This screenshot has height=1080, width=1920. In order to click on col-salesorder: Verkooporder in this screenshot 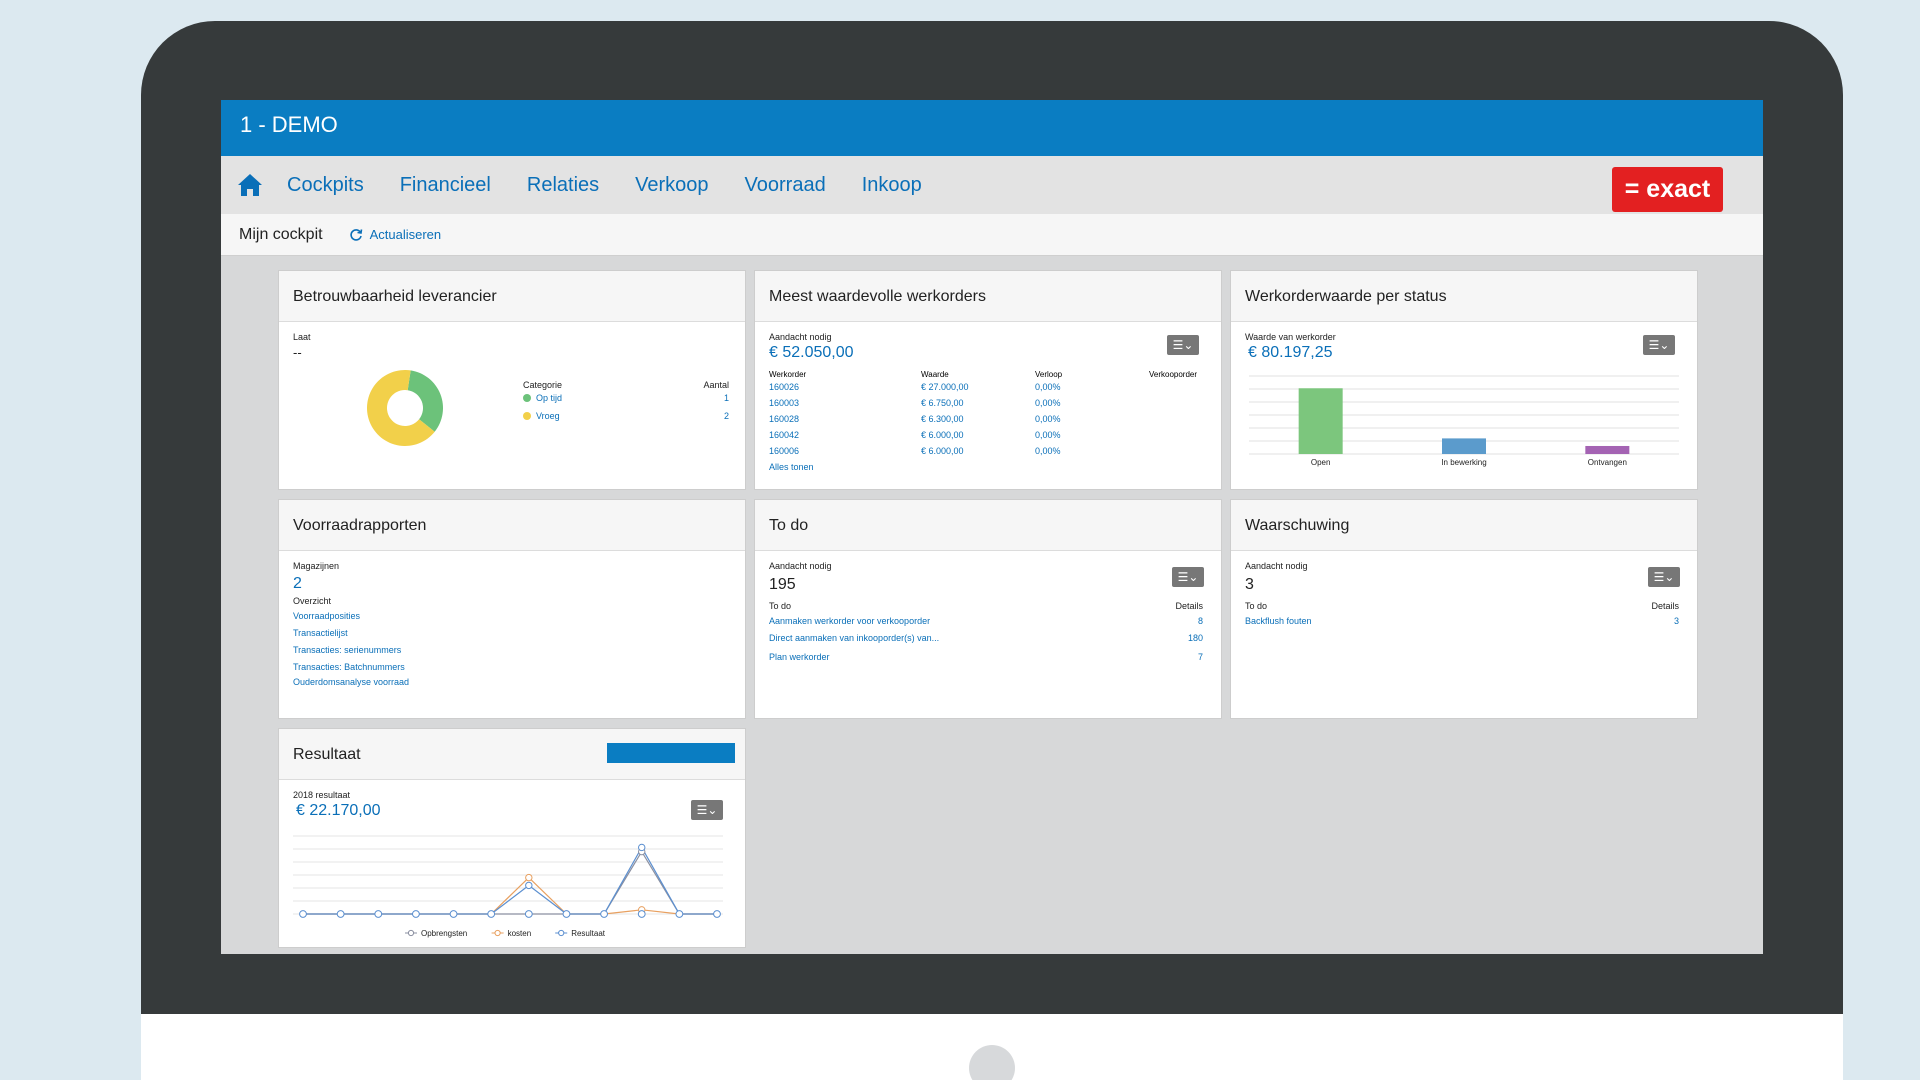, I will do `click(1173, 374)`.